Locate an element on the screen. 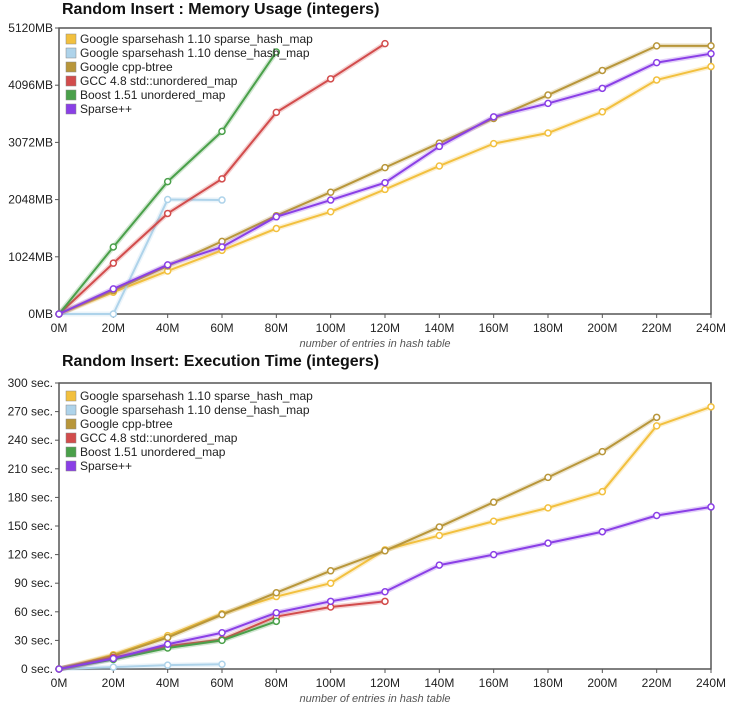 This screenshot has height=723, width=744. y-tick-label: 90 sec. is located at coordinates (33, 583).